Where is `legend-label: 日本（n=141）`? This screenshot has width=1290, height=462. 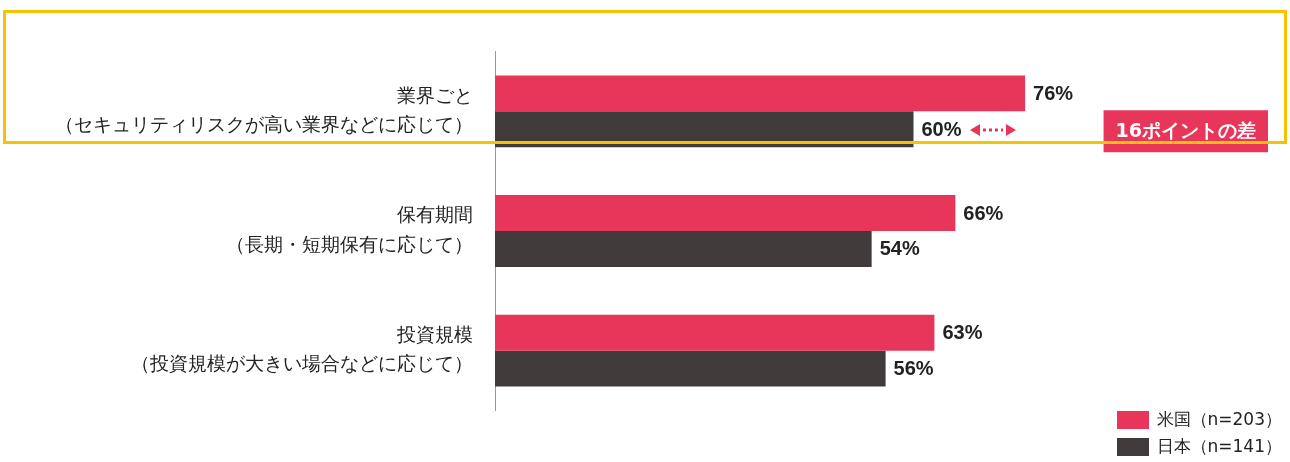 legend-label: 日本（n=141） is located at coordinates (1219, 446).